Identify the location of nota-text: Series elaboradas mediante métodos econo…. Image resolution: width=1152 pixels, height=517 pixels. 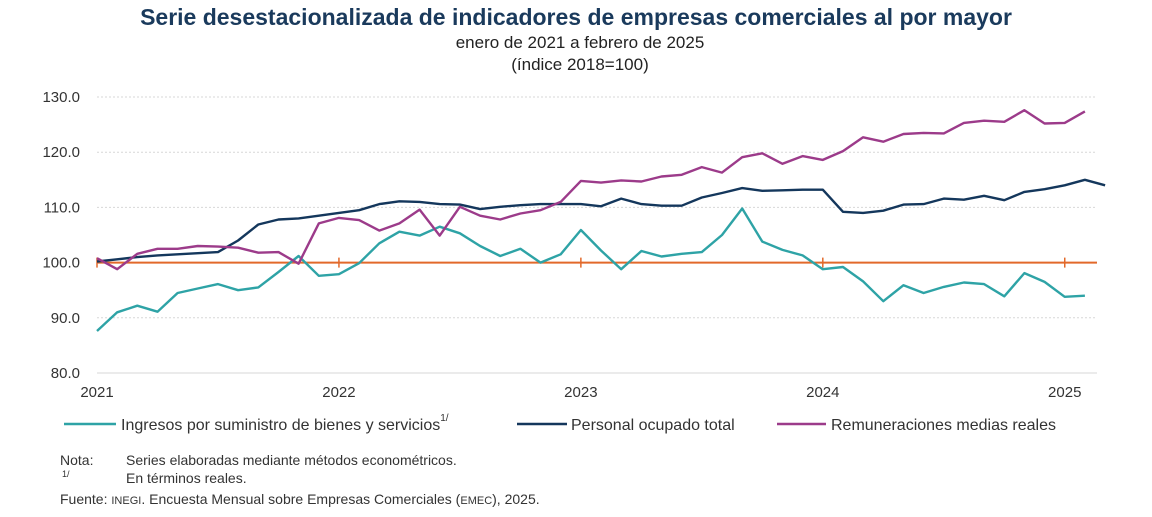
(291, 460).